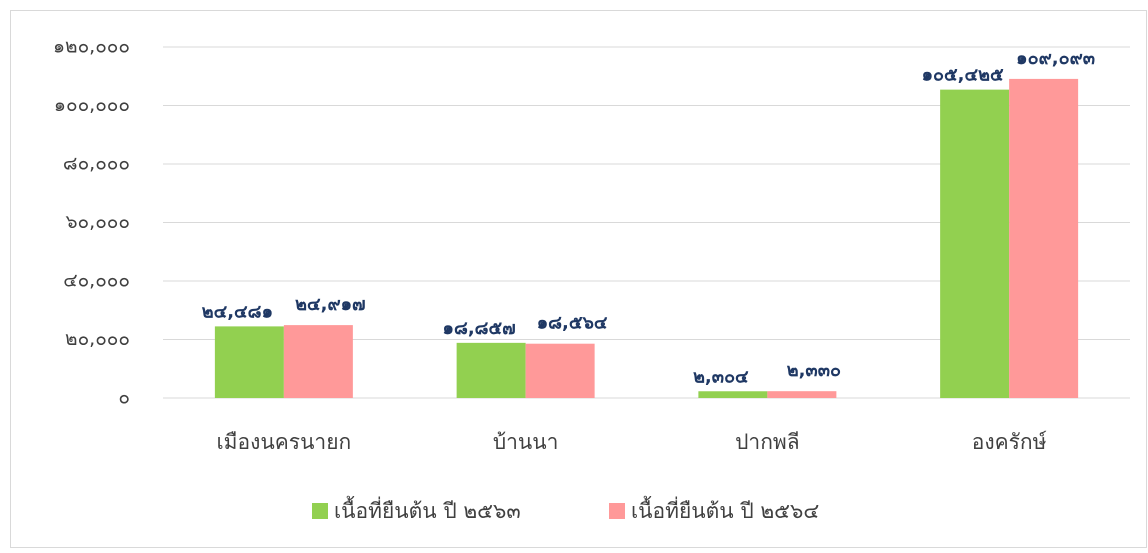  Describe the element at coordinates (767, 442) in the screenshot. I see `x-tick-label: ปากพลี` at that location.